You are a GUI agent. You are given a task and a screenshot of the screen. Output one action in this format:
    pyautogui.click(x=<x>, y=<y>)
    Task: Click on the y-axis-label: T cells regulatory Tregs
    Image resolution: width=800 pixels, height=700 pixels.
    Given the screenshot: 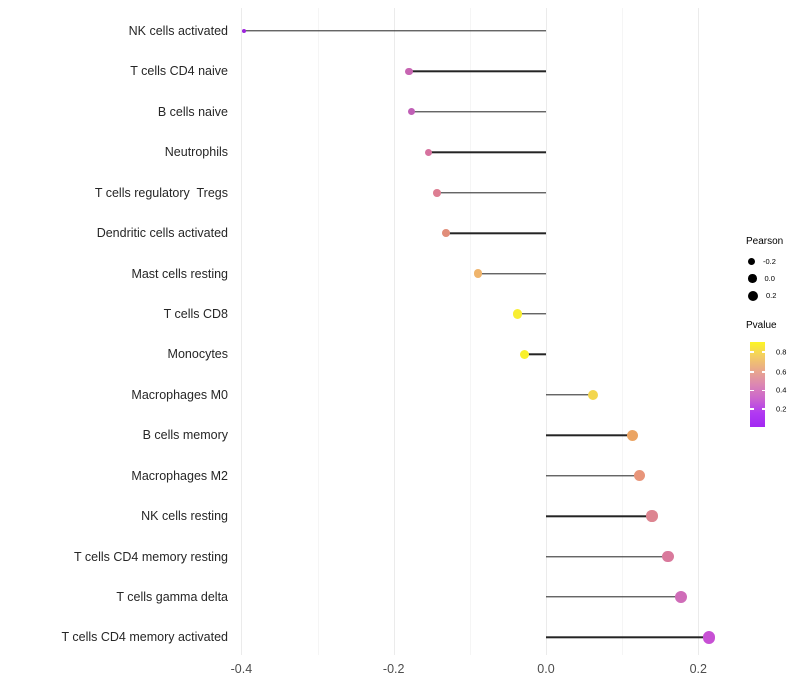 What is the action you would take?
    pyautogui.click(x=161, y=192)
    